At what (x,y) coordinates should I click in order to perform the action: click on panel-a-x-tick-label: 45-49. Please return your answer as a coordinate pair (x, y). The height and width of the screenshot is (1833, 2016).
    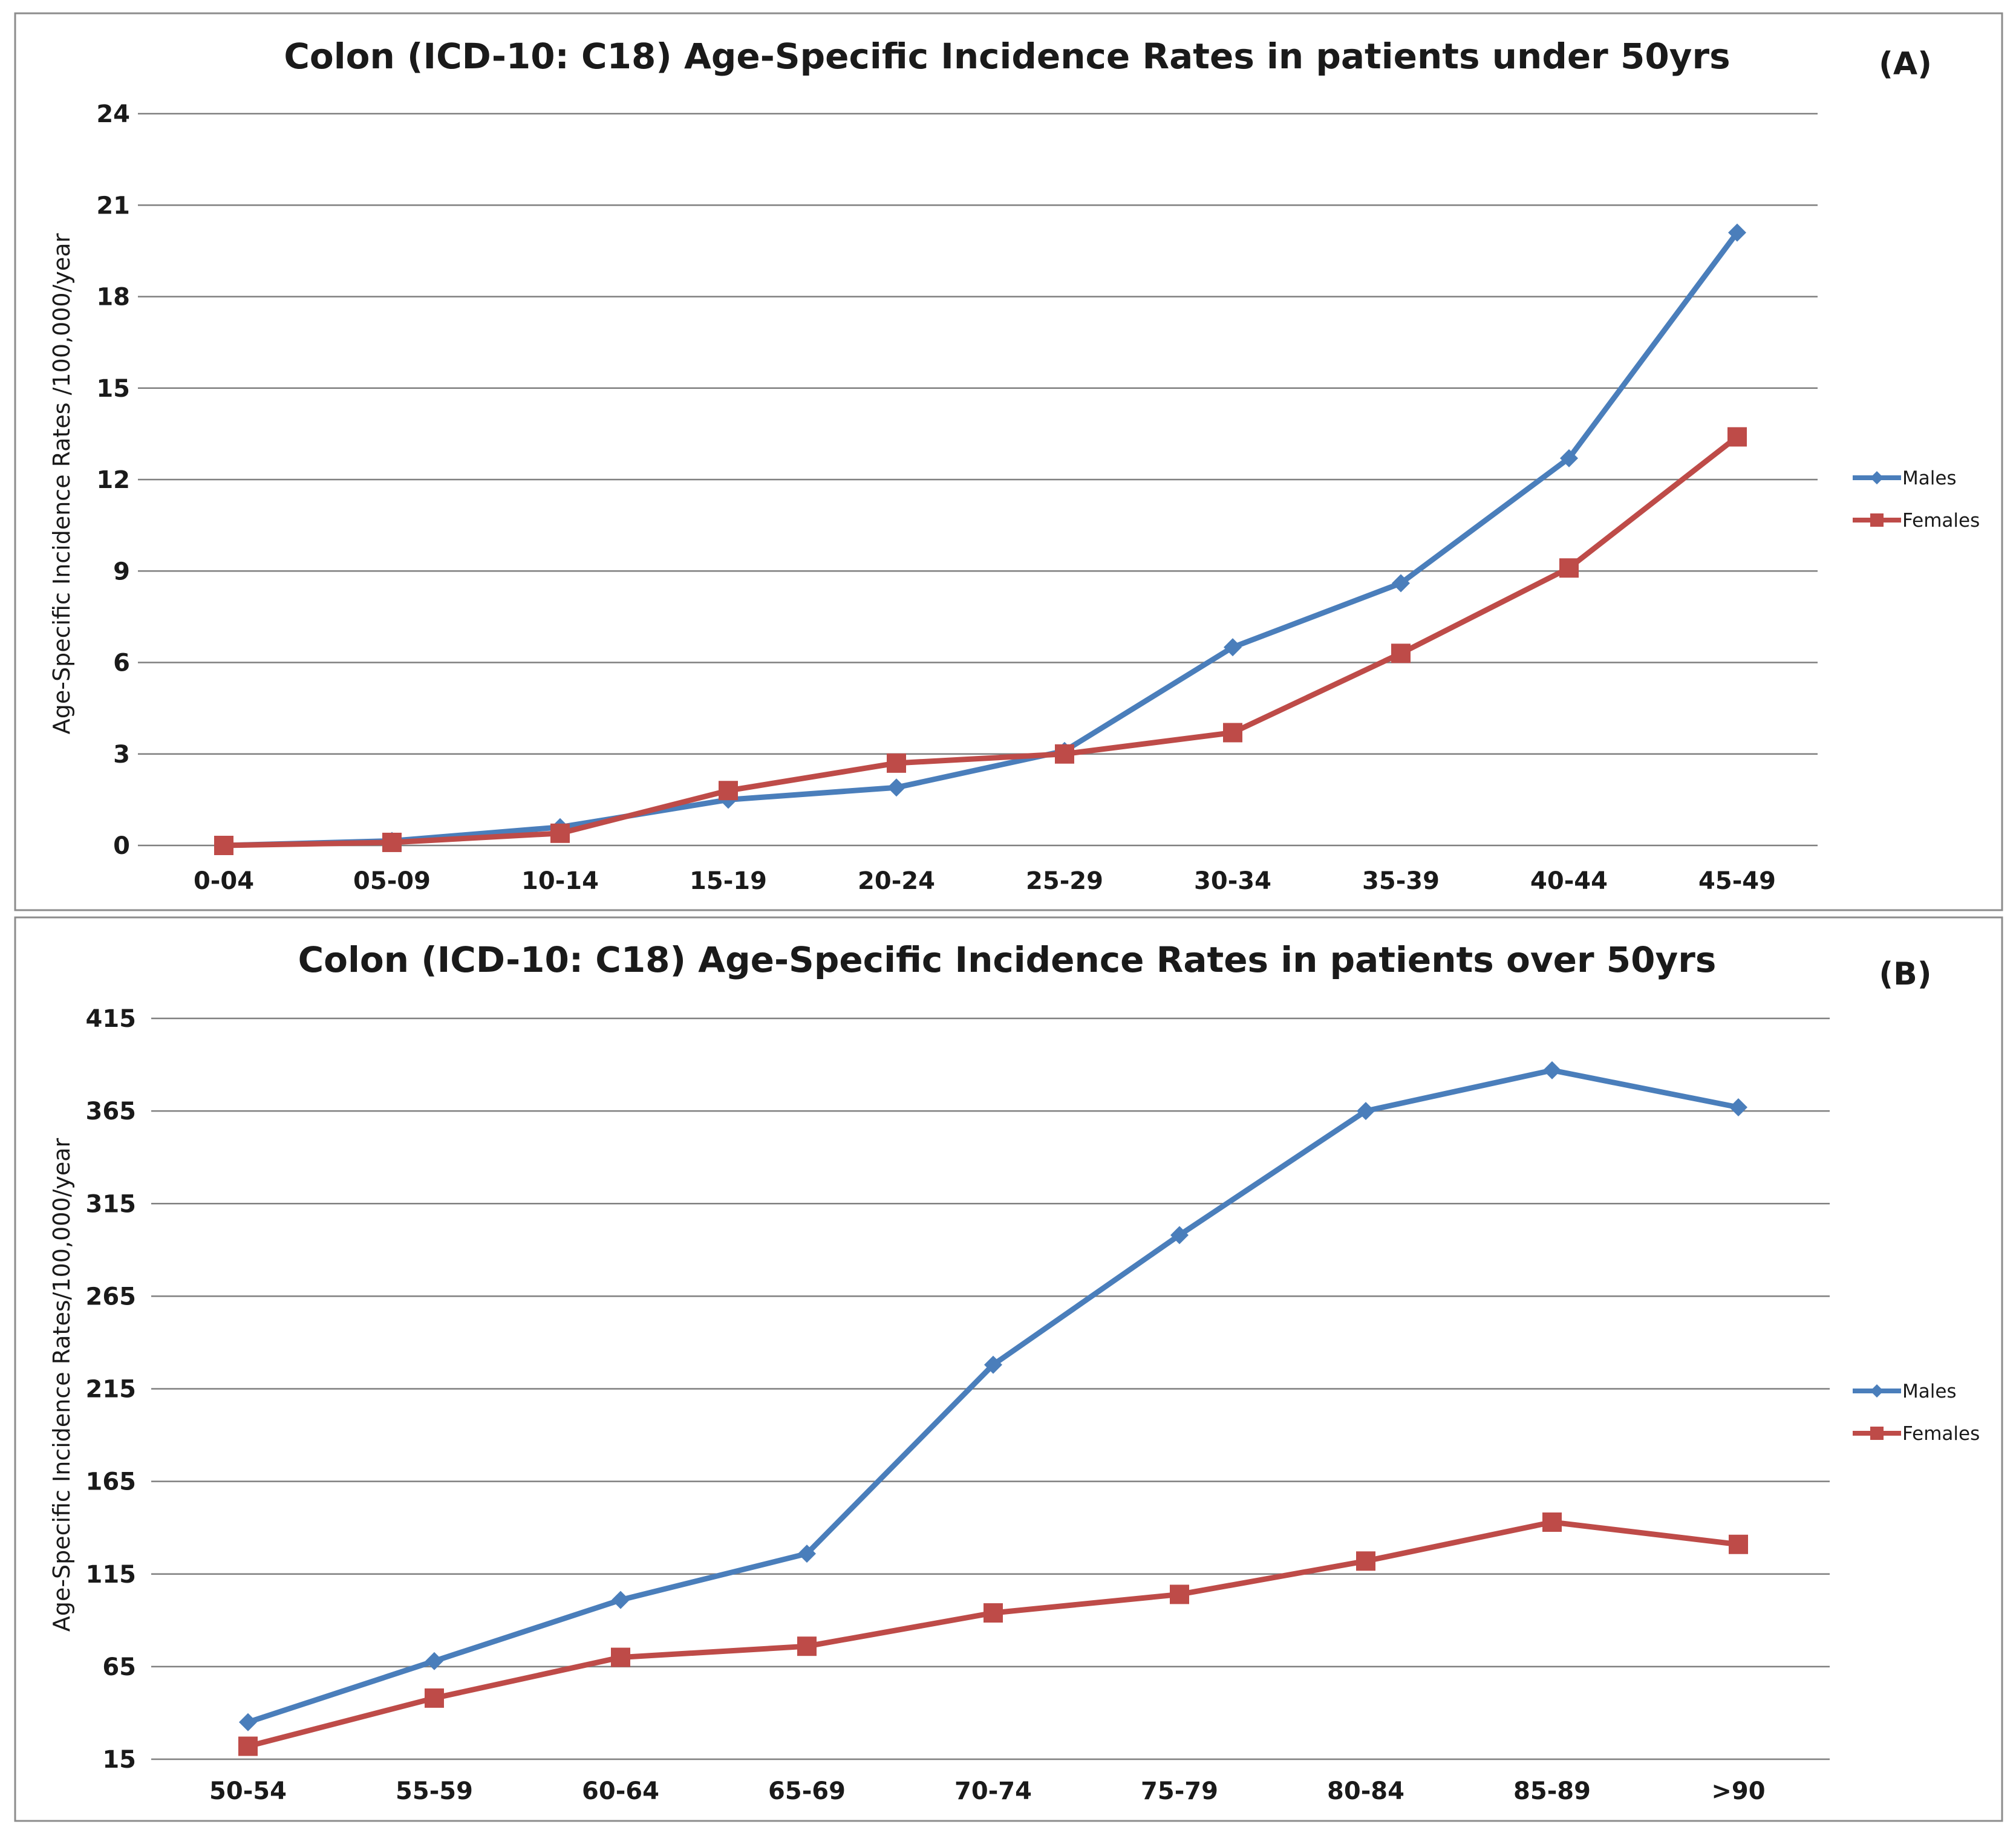
    Looking at the image, I should click on (1737, 881).